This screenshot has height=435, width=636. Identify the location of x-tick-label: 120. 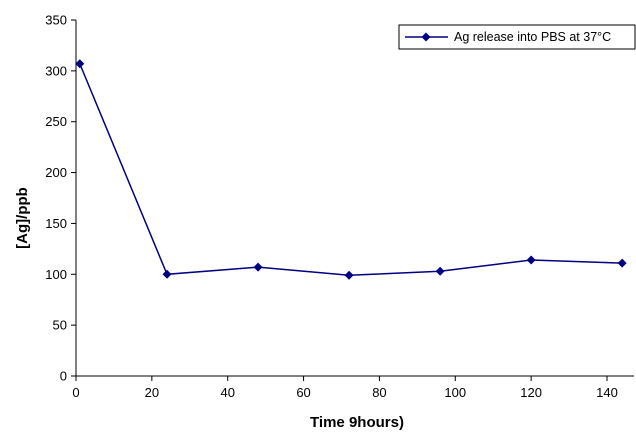
(531, 392).